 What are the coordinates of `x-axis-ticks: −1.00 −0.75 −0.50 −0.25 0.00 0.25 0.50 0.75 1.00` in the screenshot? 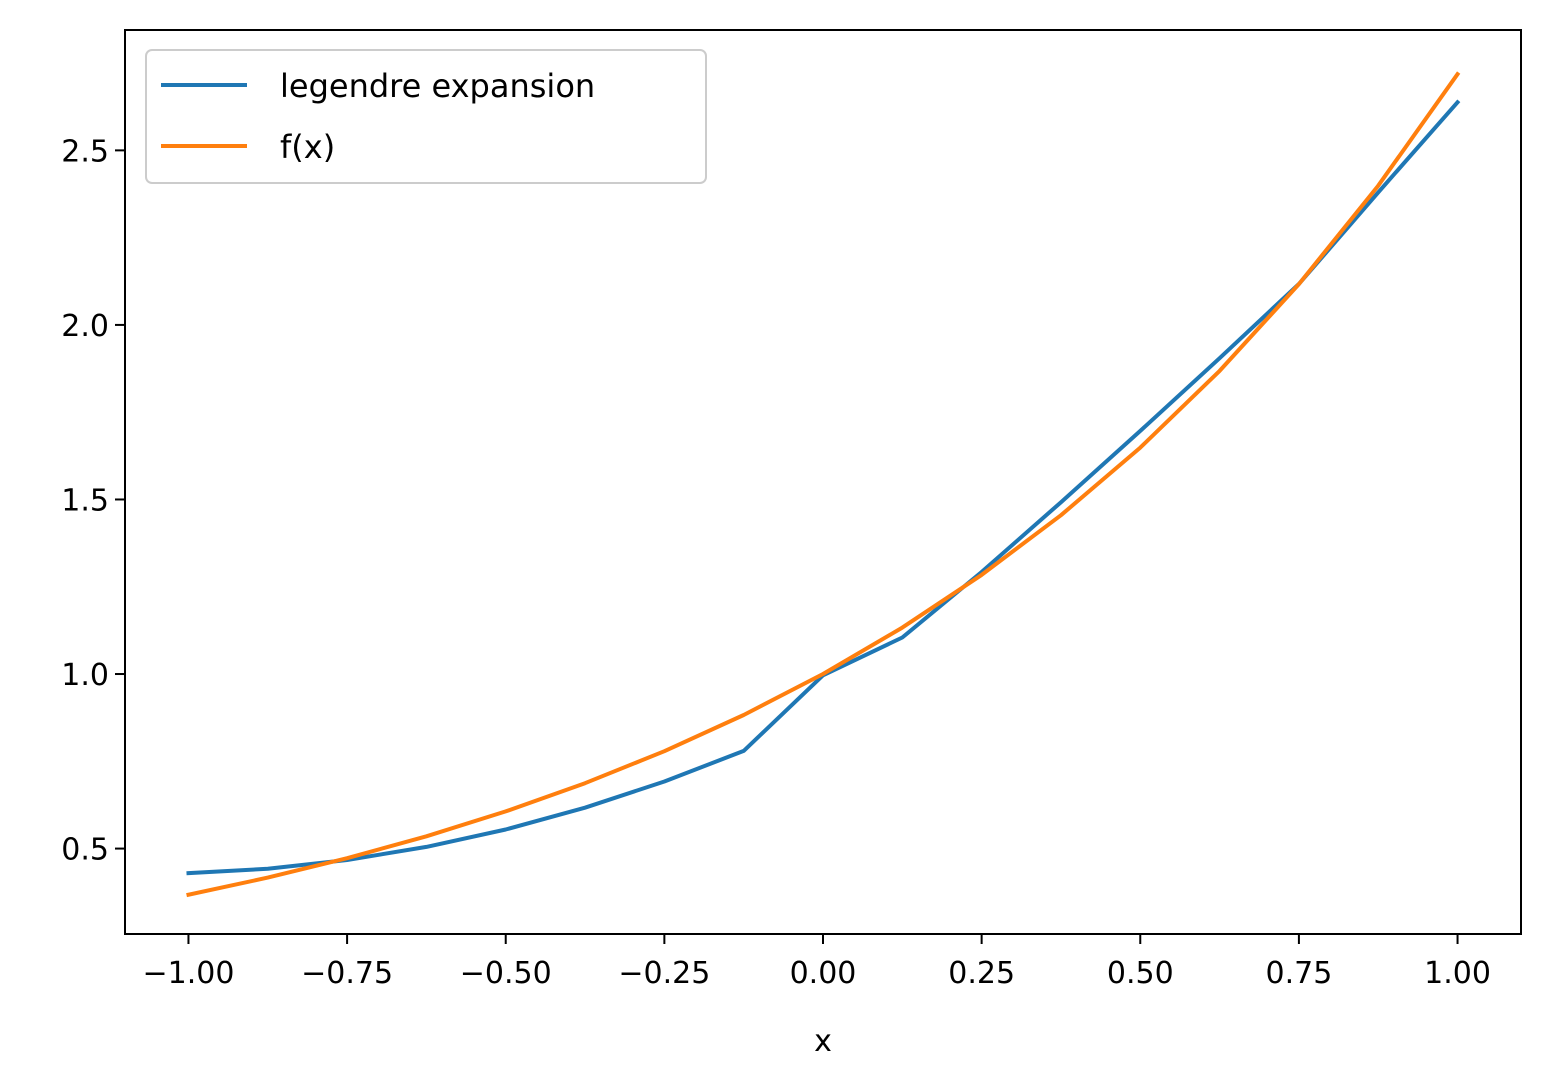 It's located at (816, 962).